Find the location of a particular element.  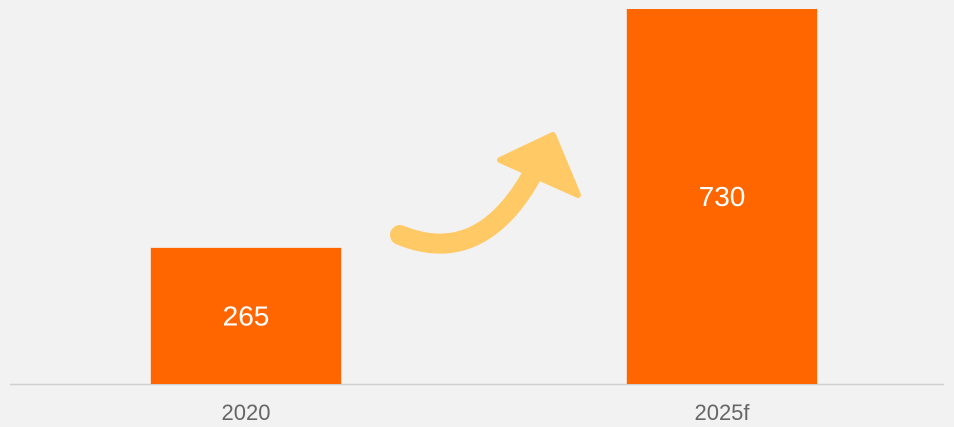

growth-arrow is located at coordinates (485, 193).